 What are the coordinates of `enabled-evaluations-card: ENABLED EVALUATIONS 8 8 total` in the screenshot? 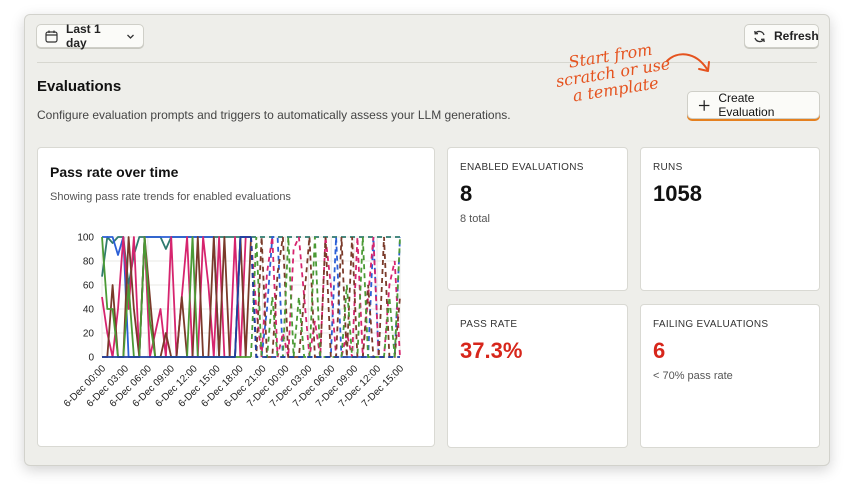 It's located at (537, 219).